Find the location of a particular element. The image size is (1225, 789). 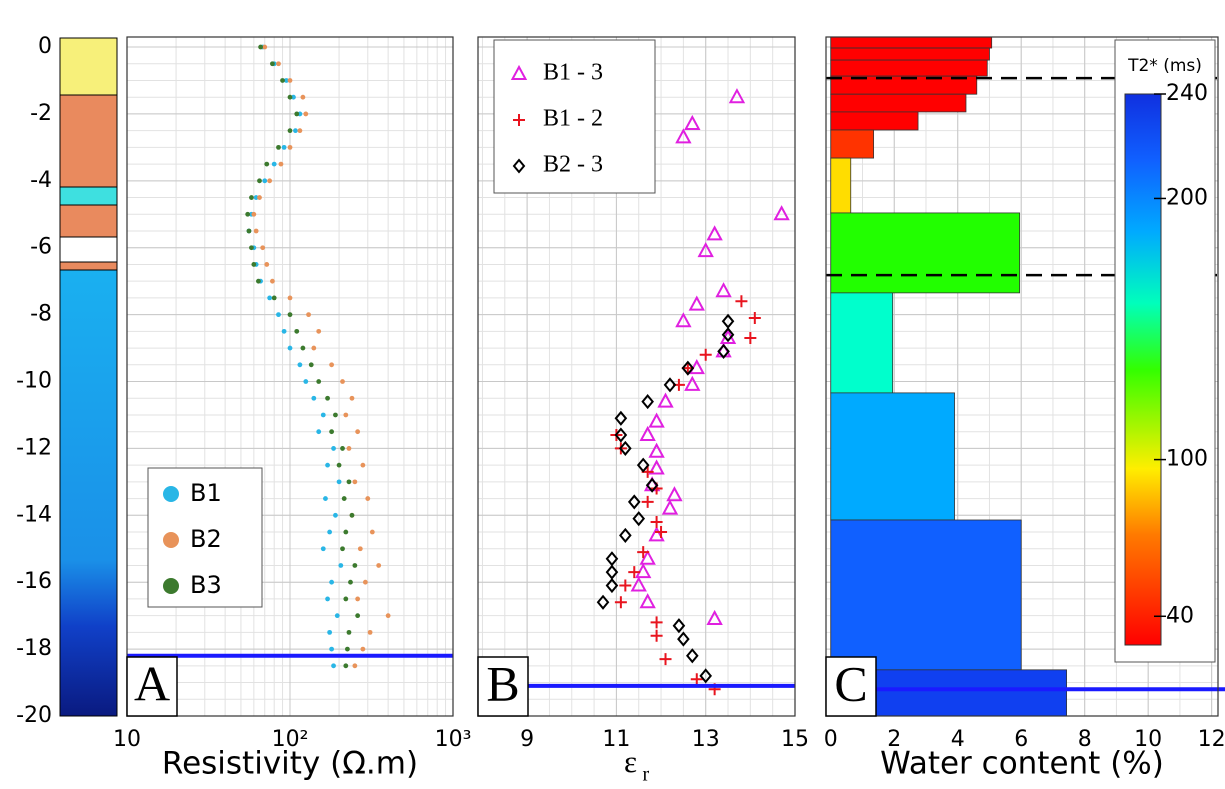

colorbar is located at coordinates (1143, 369).